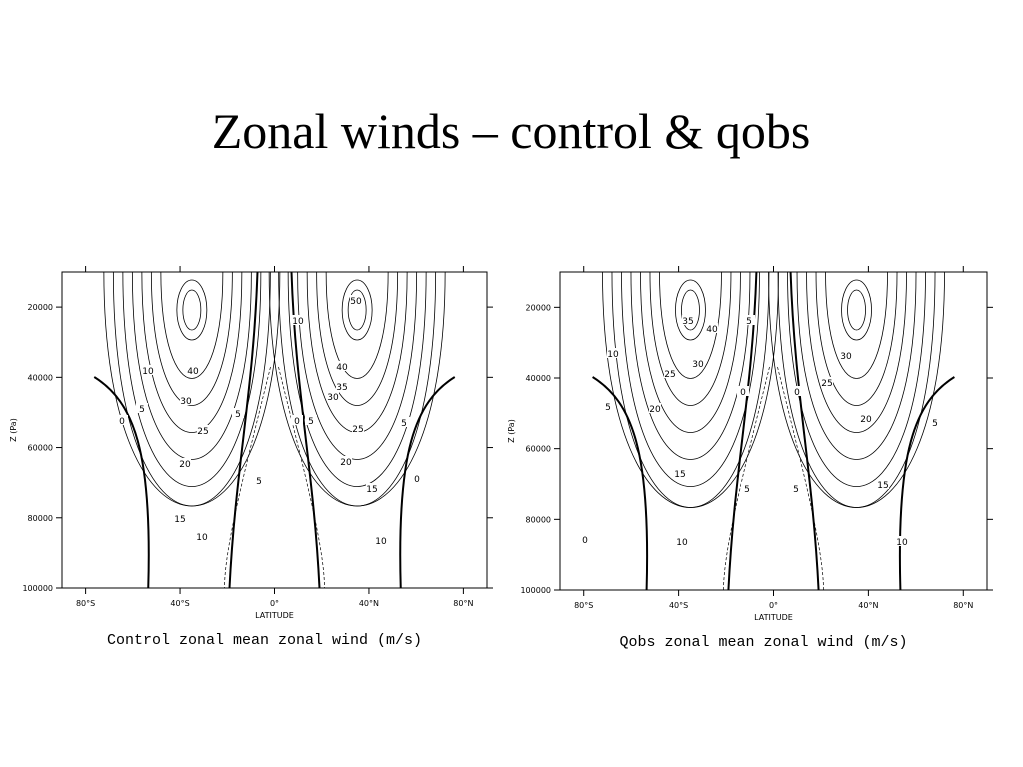 This screenshot has height=767, width=1023. Describe the element at coordinates (538, 378) in the screenshot. I see `y-tick-label: 40000` at that location.